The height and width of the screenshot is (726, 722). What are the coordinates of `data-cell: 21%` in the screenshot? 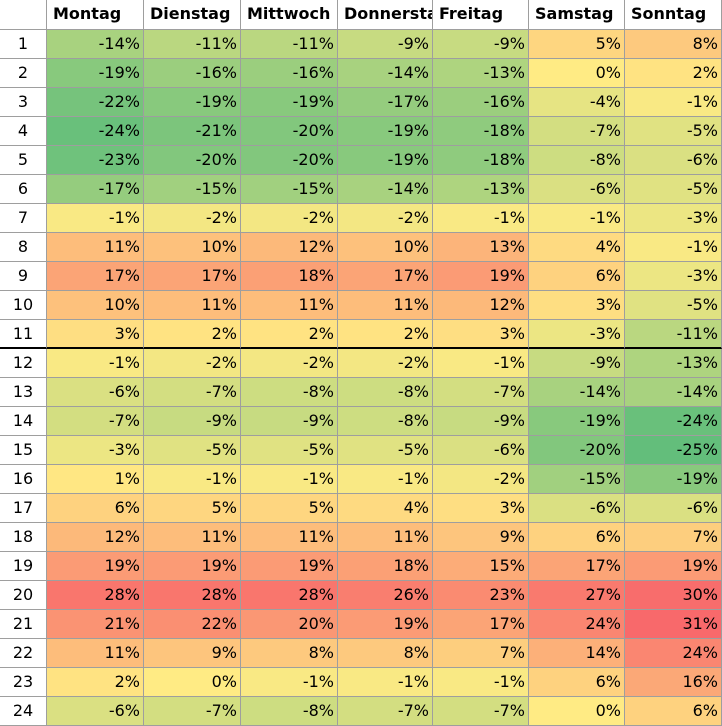 It's located at (95, 624).